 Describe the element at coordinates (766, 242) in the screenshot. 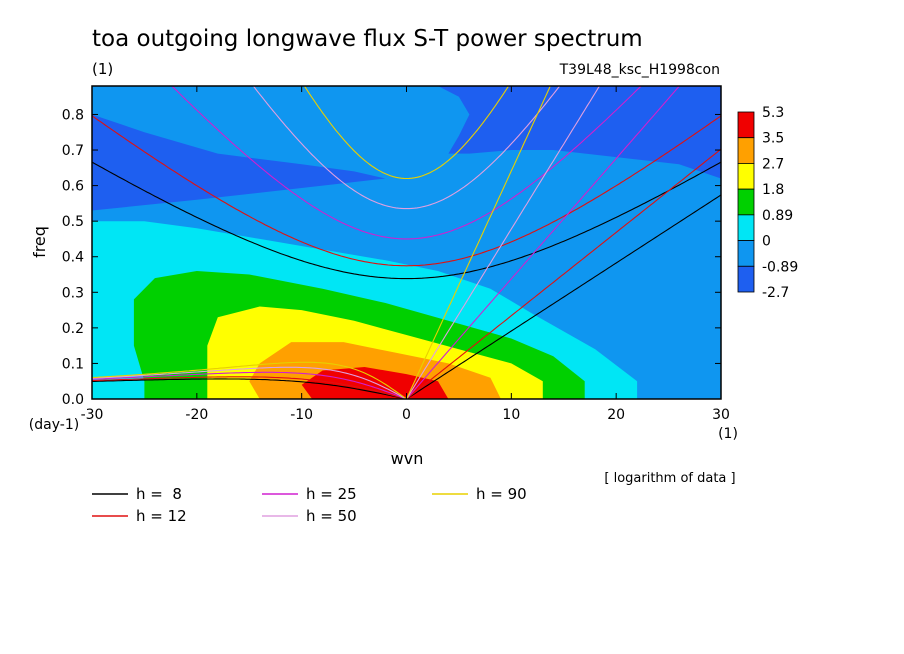

I see `colorbar-label: 0` at that location.